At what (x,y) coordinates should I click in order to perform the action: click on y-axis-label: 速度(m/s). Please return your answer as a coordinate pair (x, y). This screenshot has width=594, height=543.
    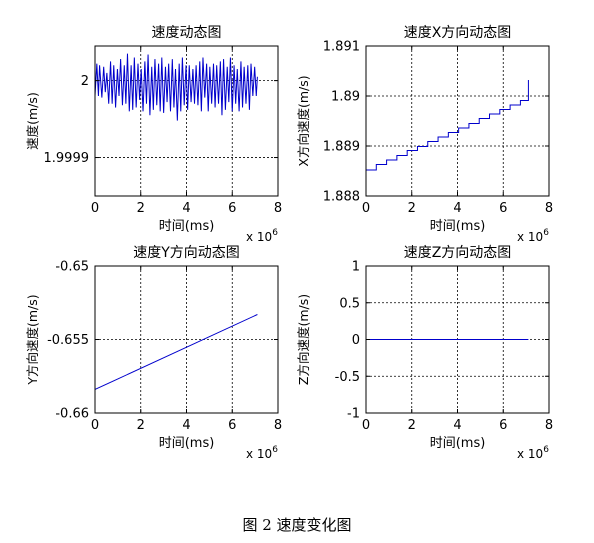
    Looking at the image, I should click on (32, 121).